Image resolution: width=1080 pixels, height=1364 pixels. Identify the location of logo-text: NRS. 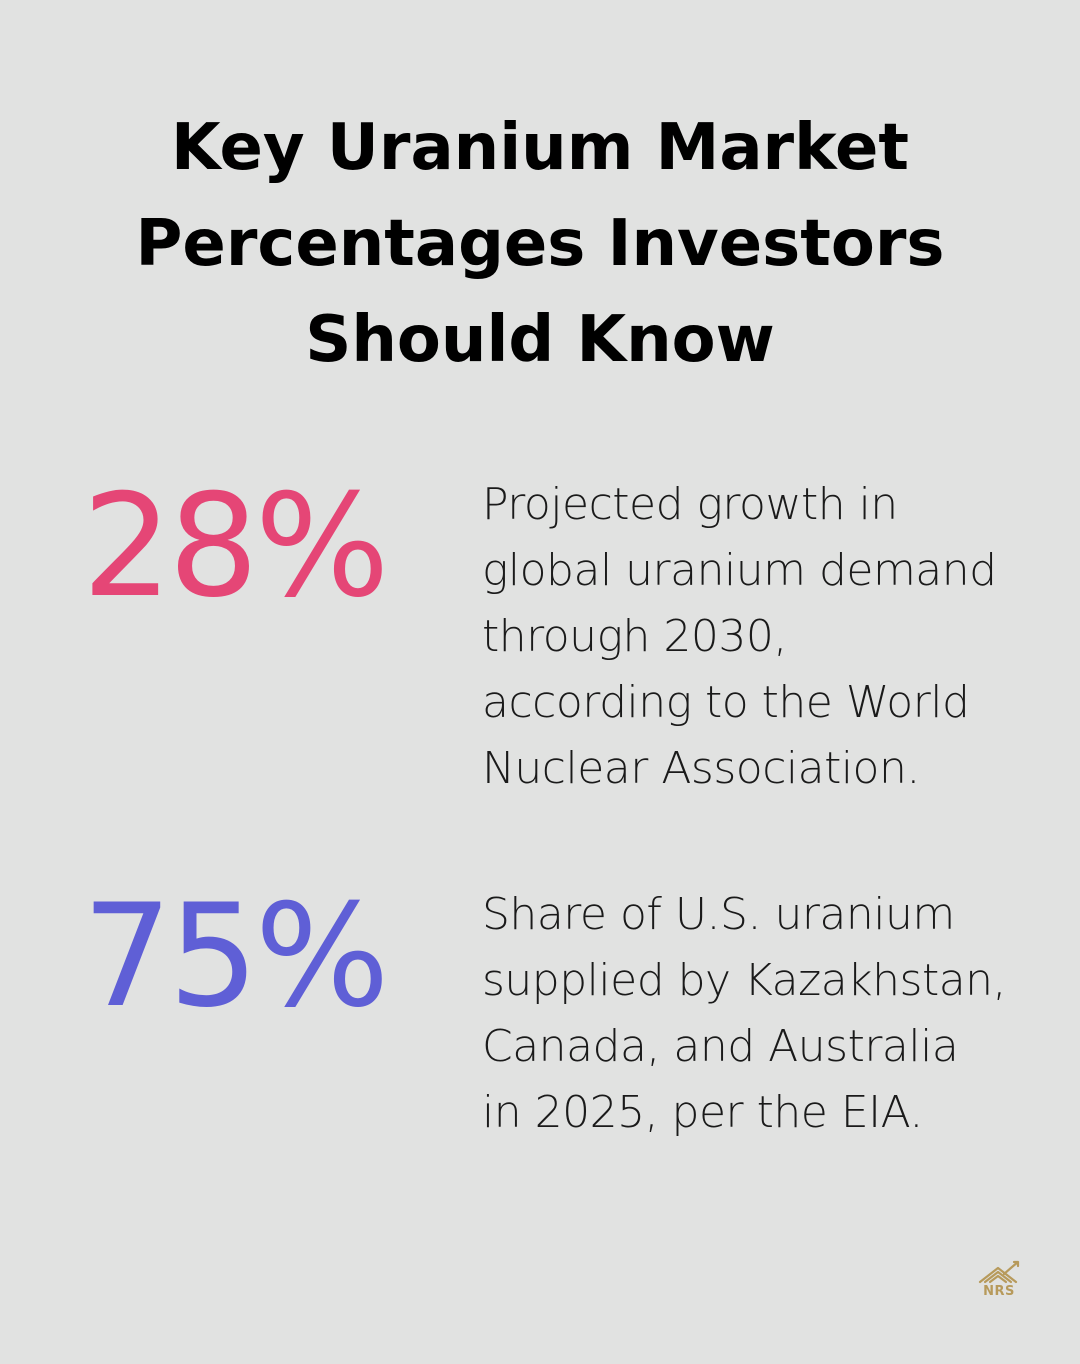
(999, 1291).